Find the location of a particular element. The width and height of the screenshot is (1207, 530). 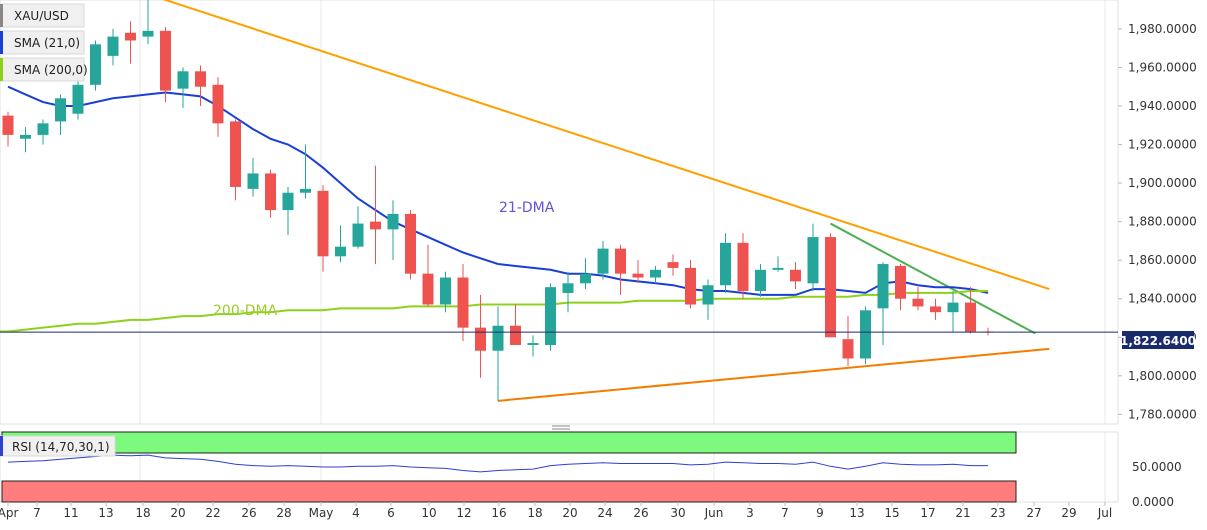

rsi-legend: RSI (14,70,30,1) is located at coordinates (58, 446).